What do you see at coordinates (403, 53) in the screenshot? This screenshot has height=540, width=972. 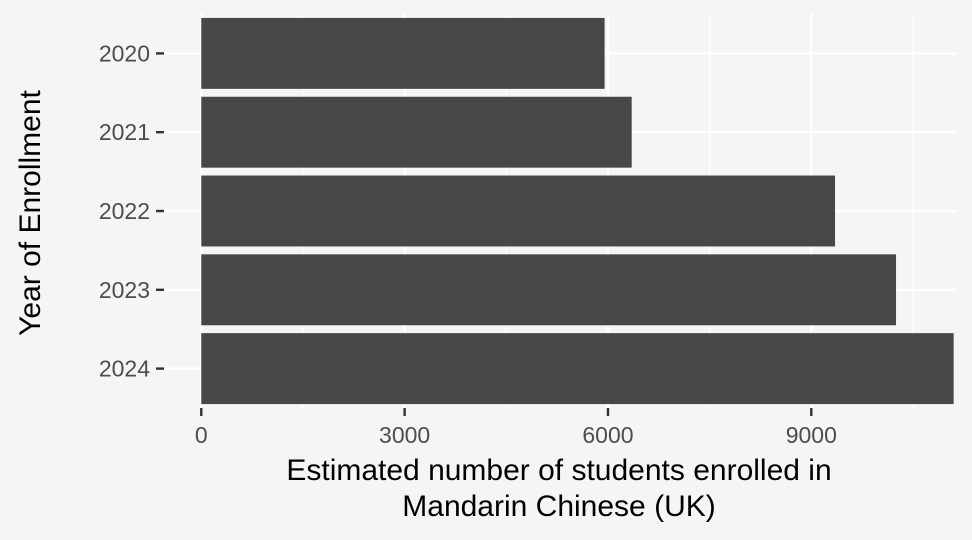 I see `bar-2020` at bounding box center [403, 53].